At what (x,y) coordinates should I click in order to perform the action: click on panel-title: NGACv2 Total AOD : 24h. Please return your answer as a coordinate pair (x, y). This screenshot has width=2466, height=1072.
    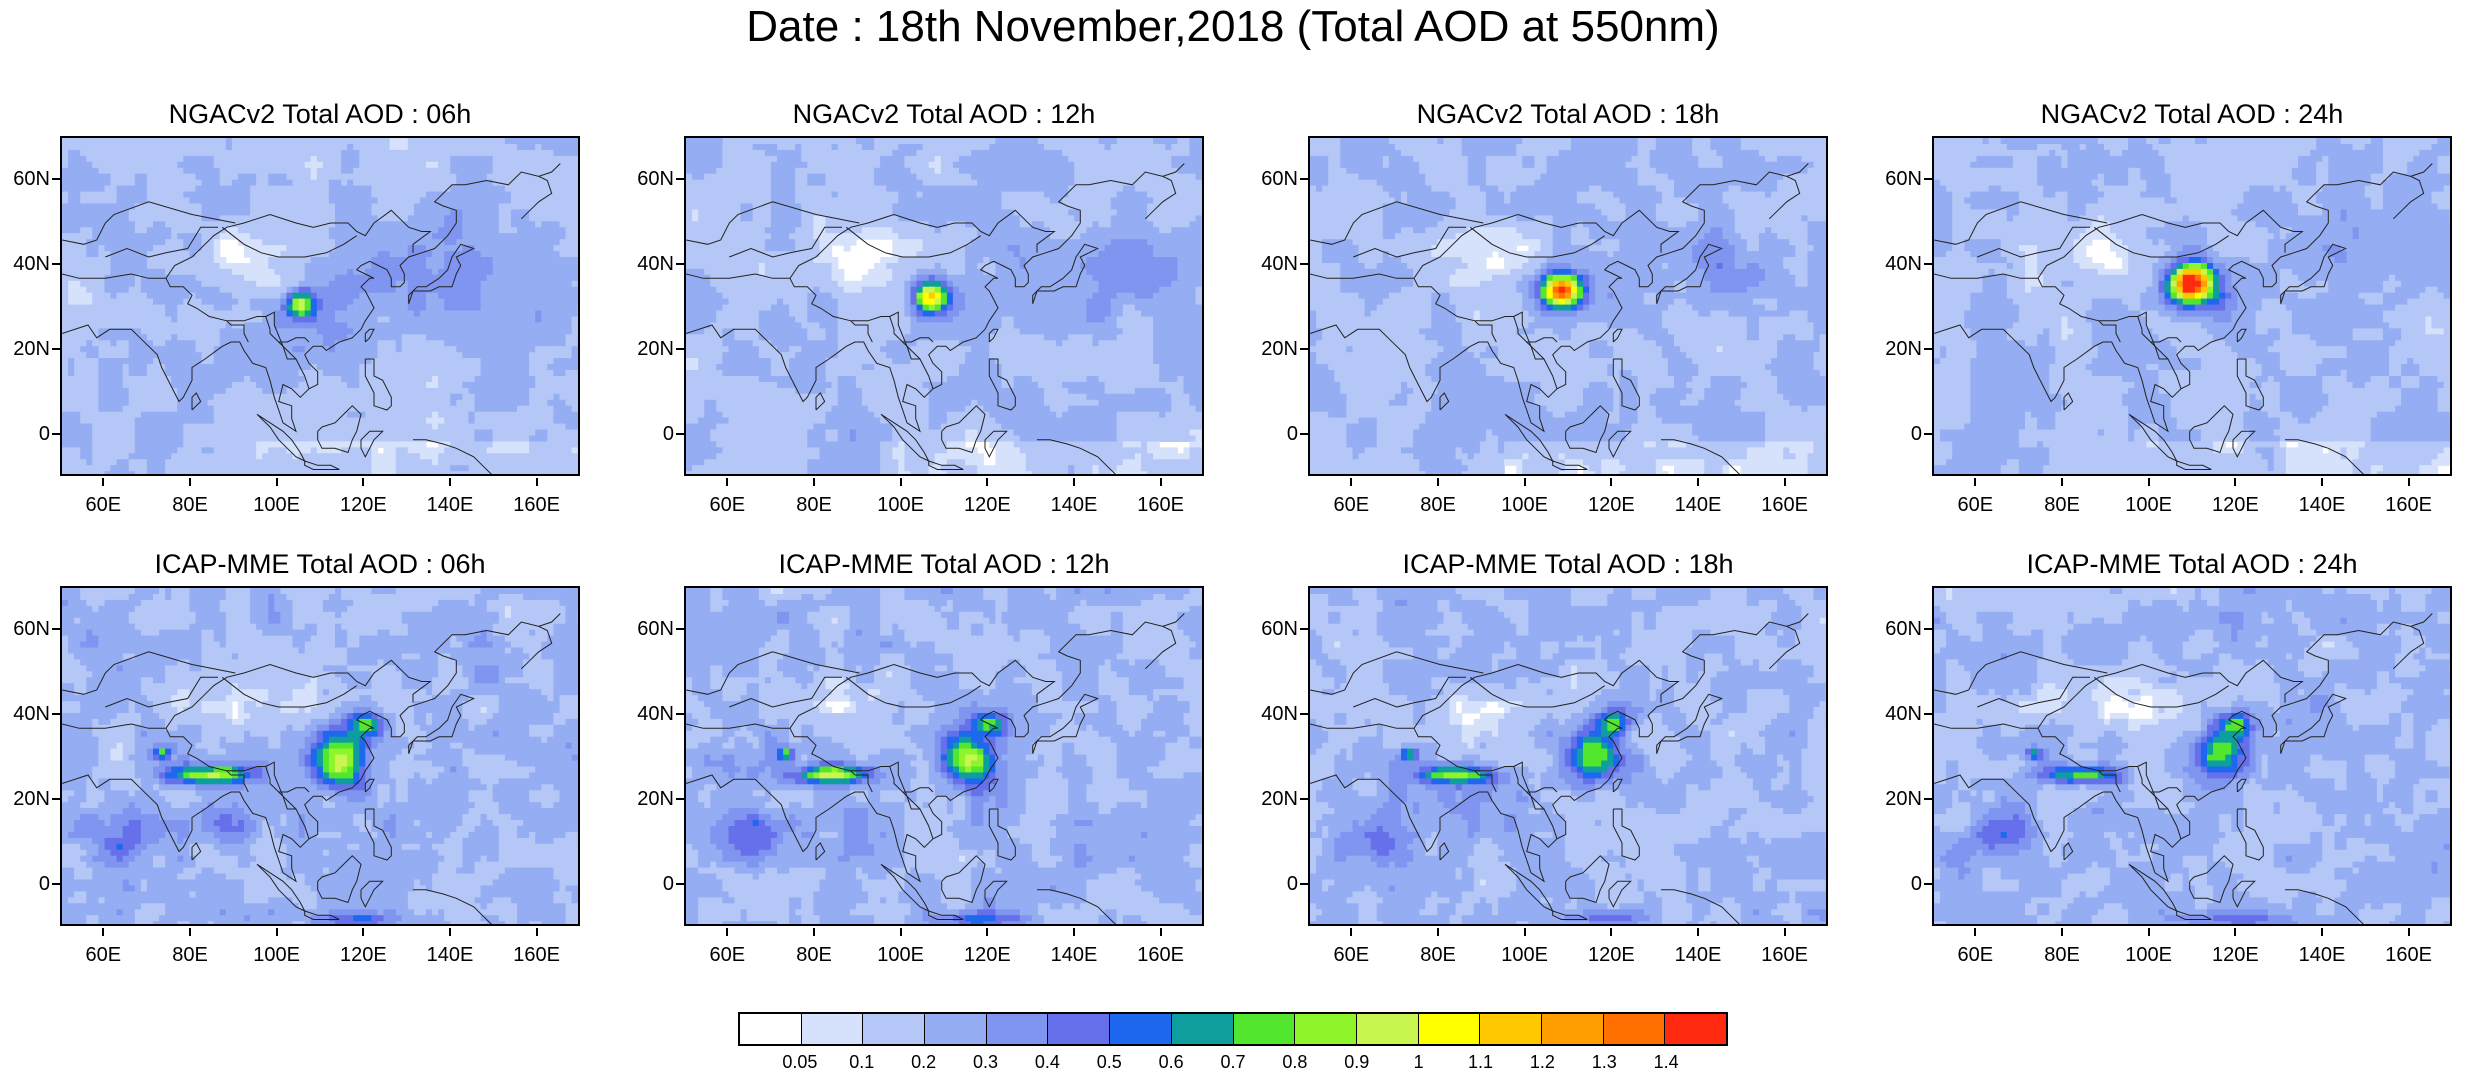
    Looking at the image, I should click on (2192, 114).